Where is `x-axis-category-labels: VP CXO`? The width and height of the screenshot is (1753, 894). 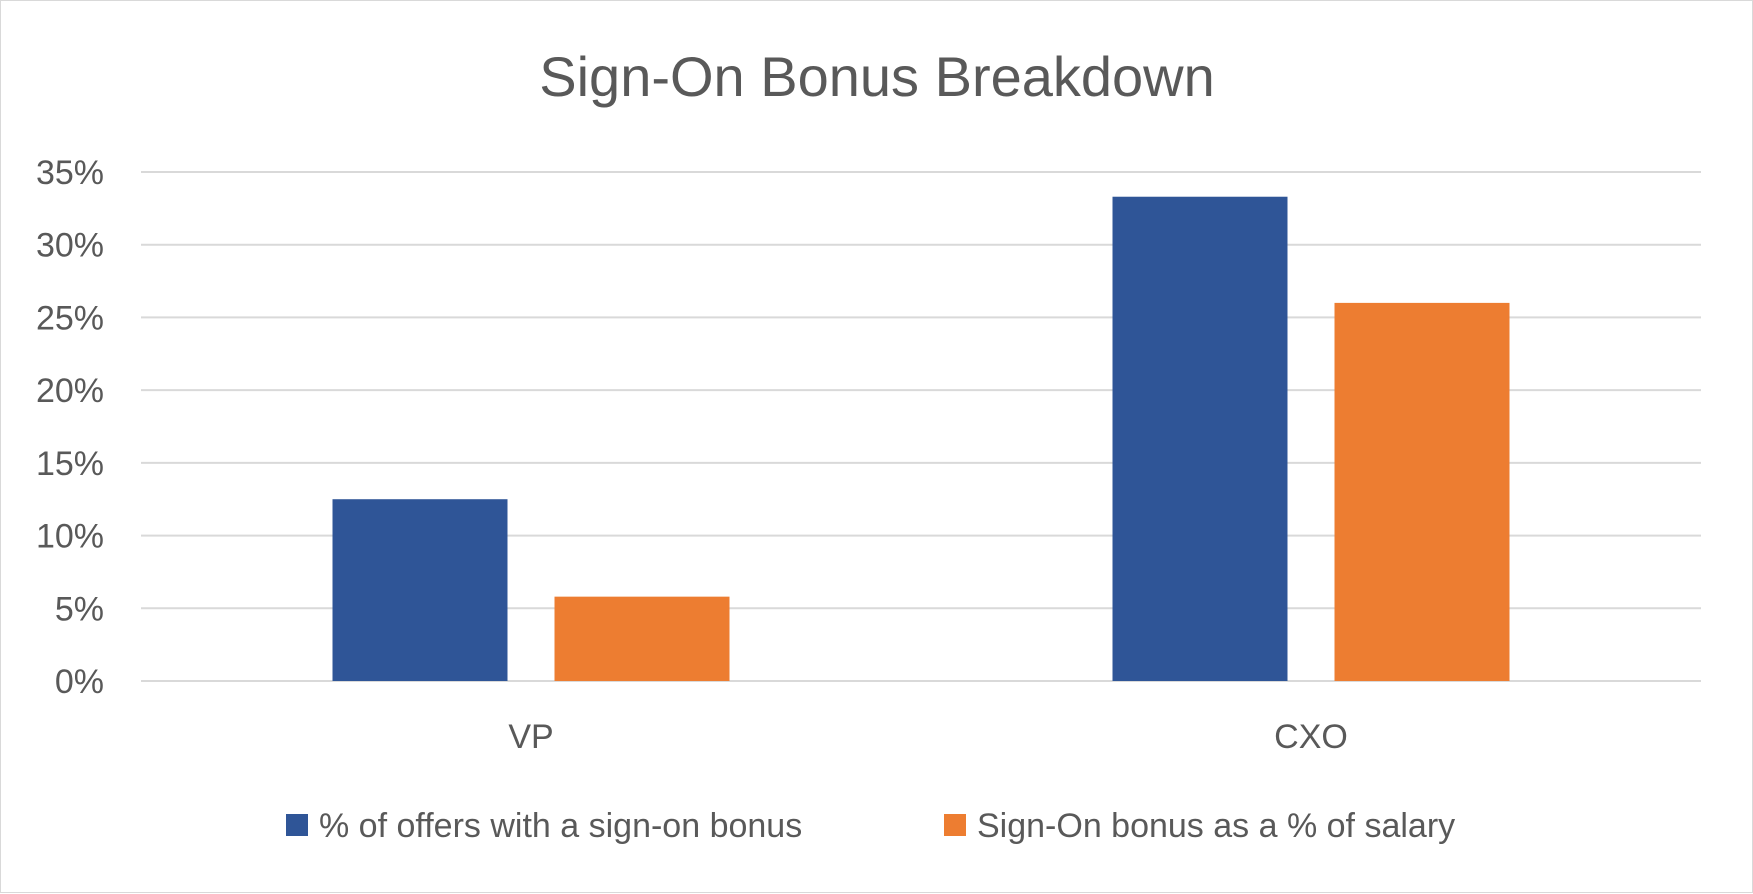
x-axis-category-labels: VP CXO is located at coordinates (928, 737).